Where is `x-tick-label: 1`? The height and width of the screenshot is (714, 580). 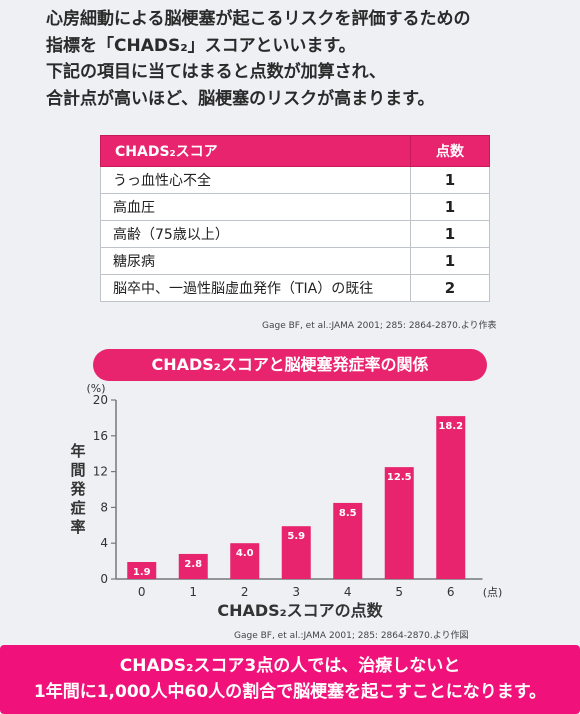 x-tick-label: 1 is located at coordinates (193, 592).